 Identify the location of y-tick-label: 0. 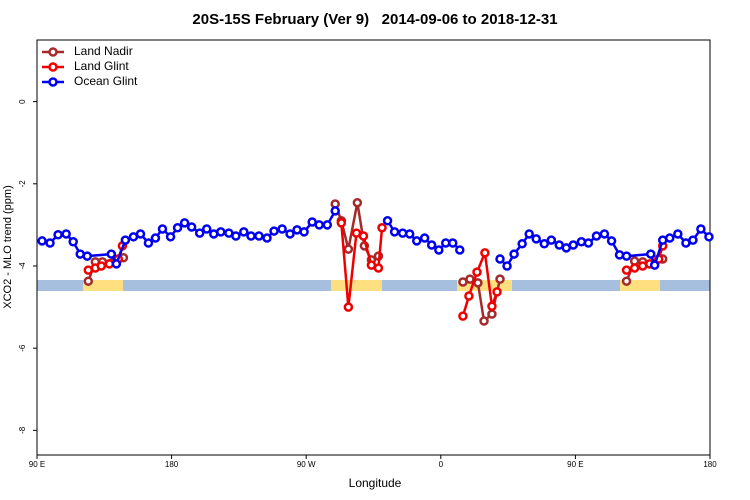
(22, 101).